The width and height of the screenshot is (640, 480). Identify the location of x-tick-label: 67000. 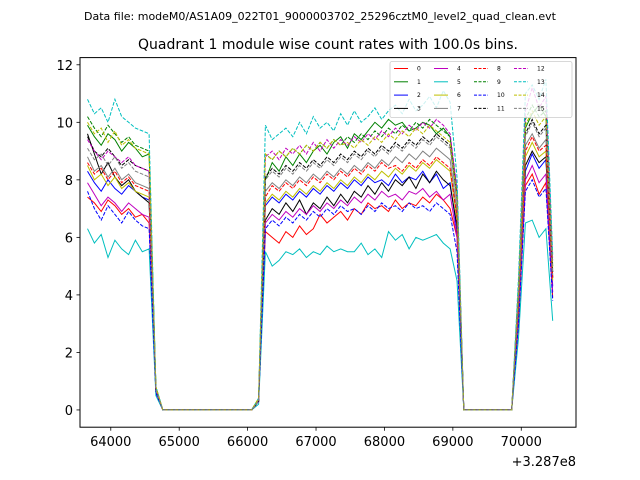
(315, 442).